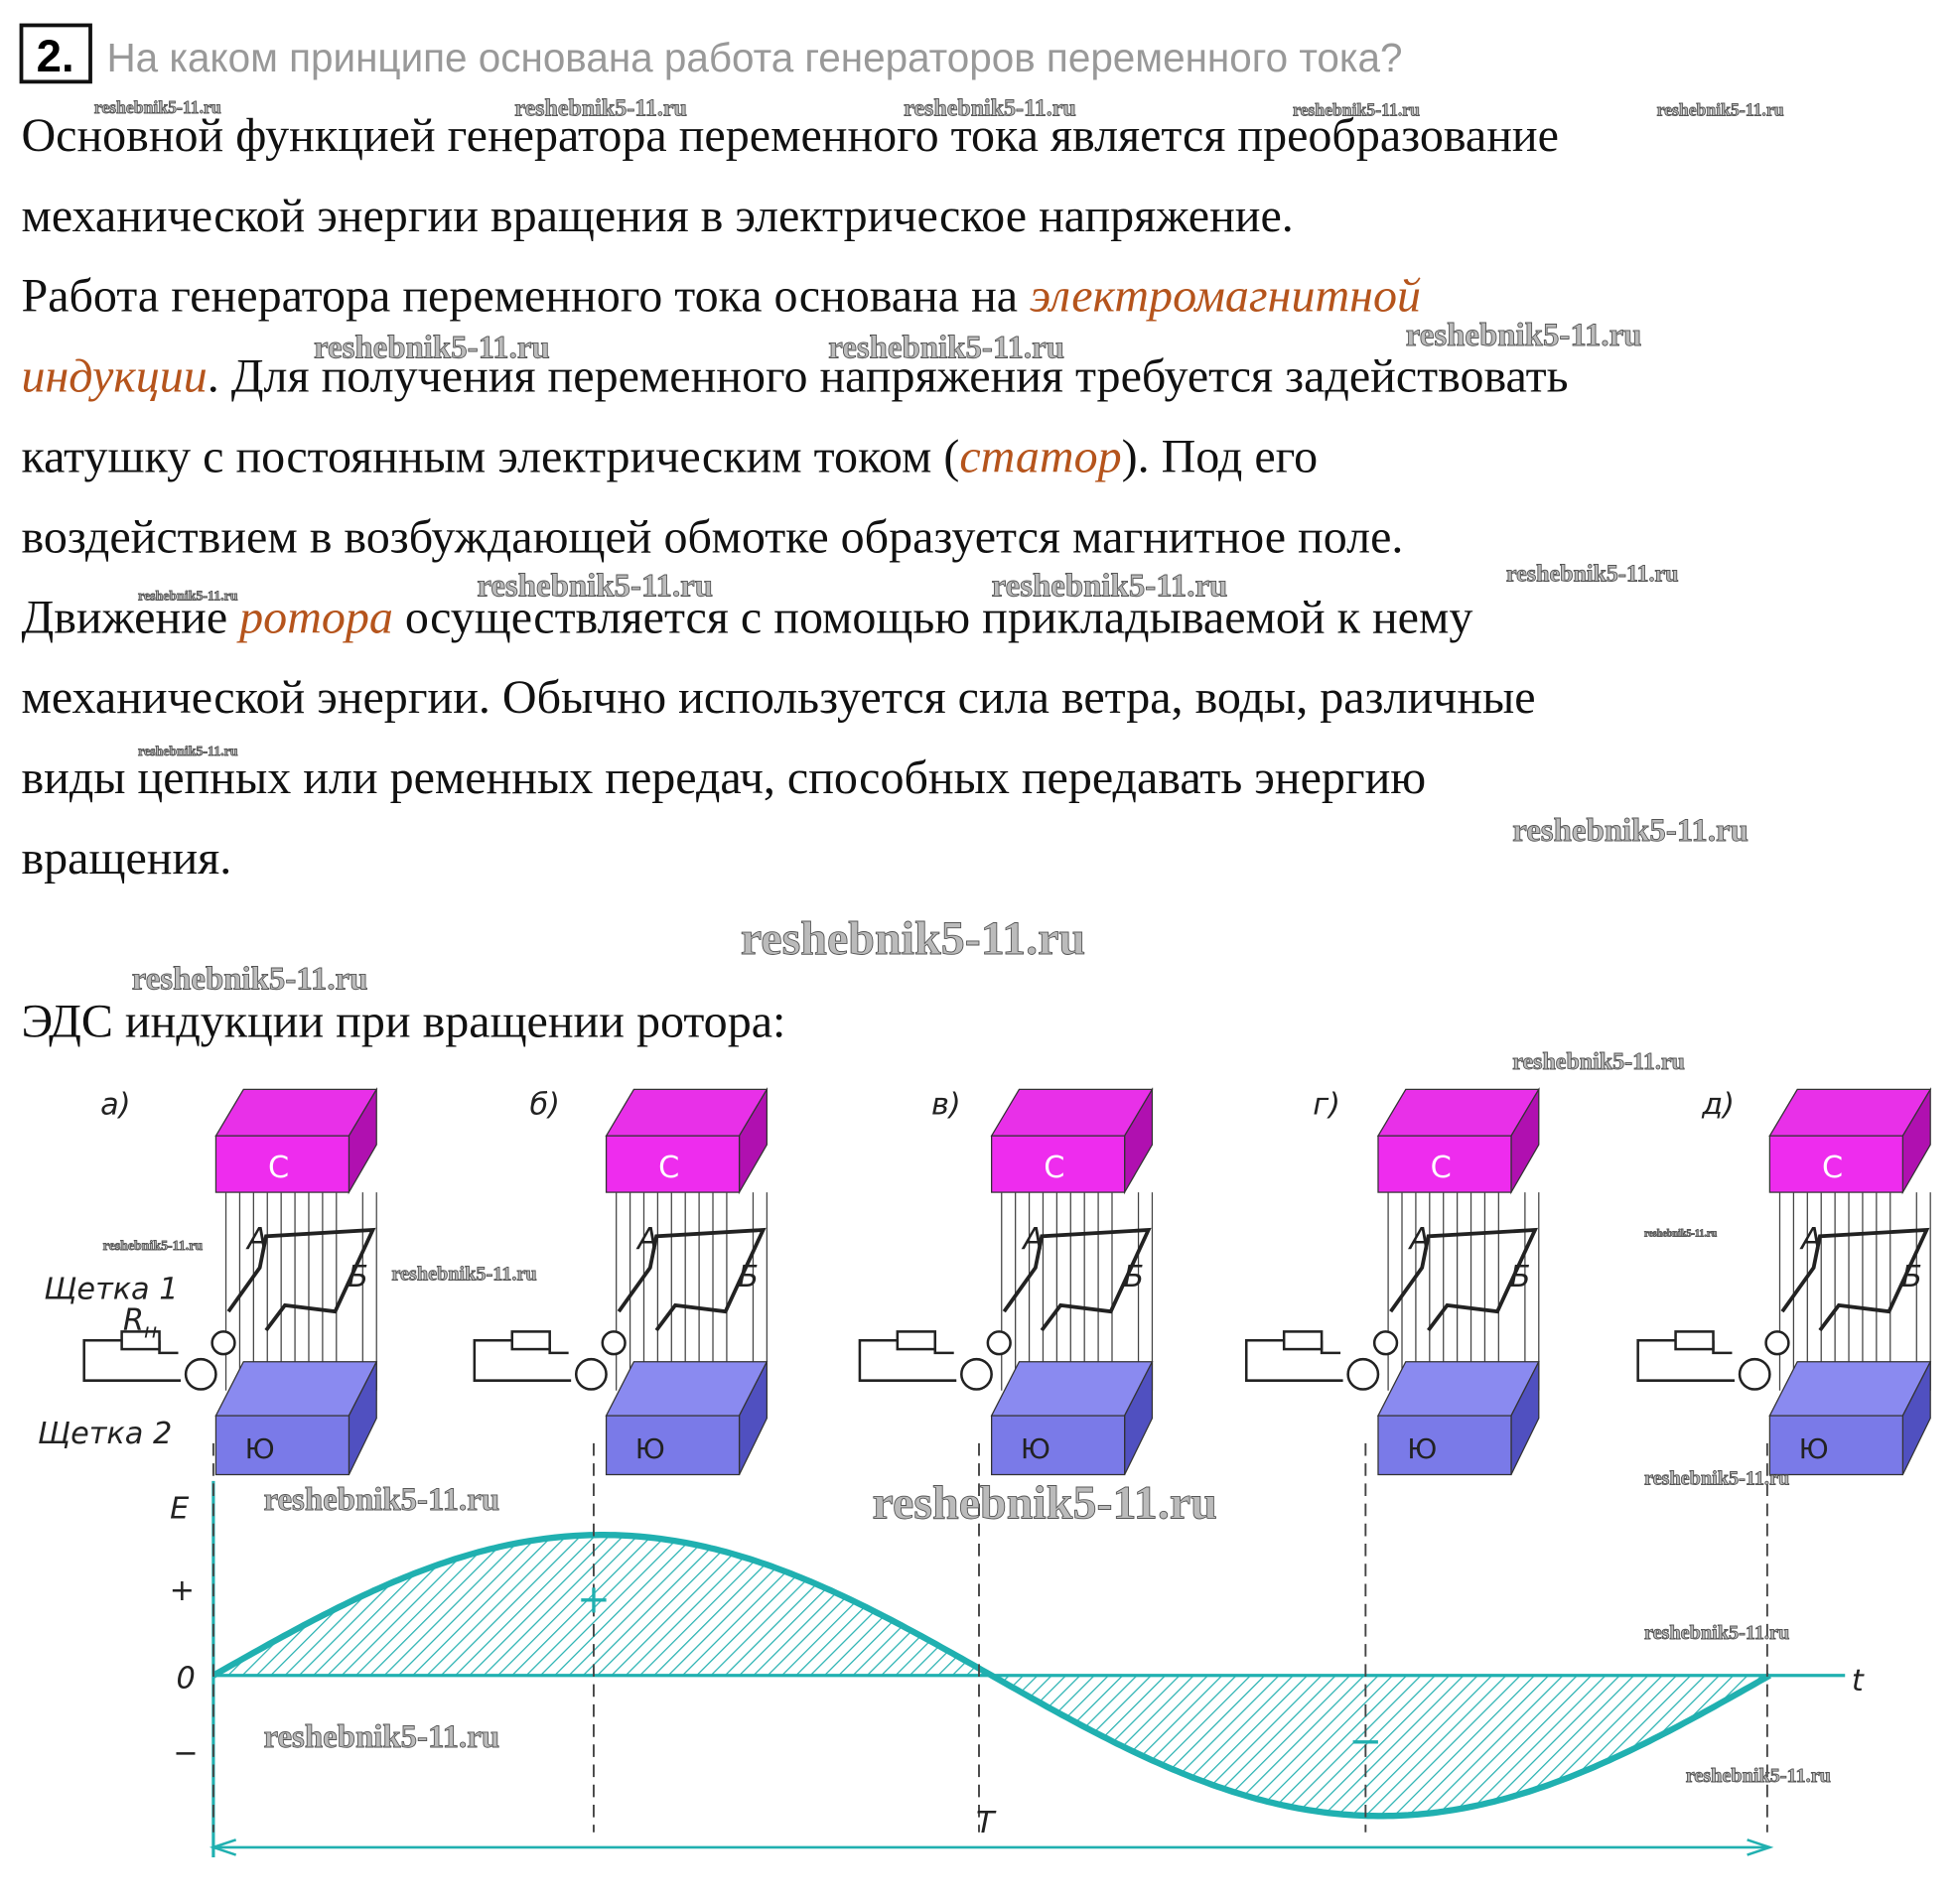 This screenshot has width=1958, height=1904. Describe the element at coordinates (130, 617) in the screenshot. I see `text-span: Движение` at that location.